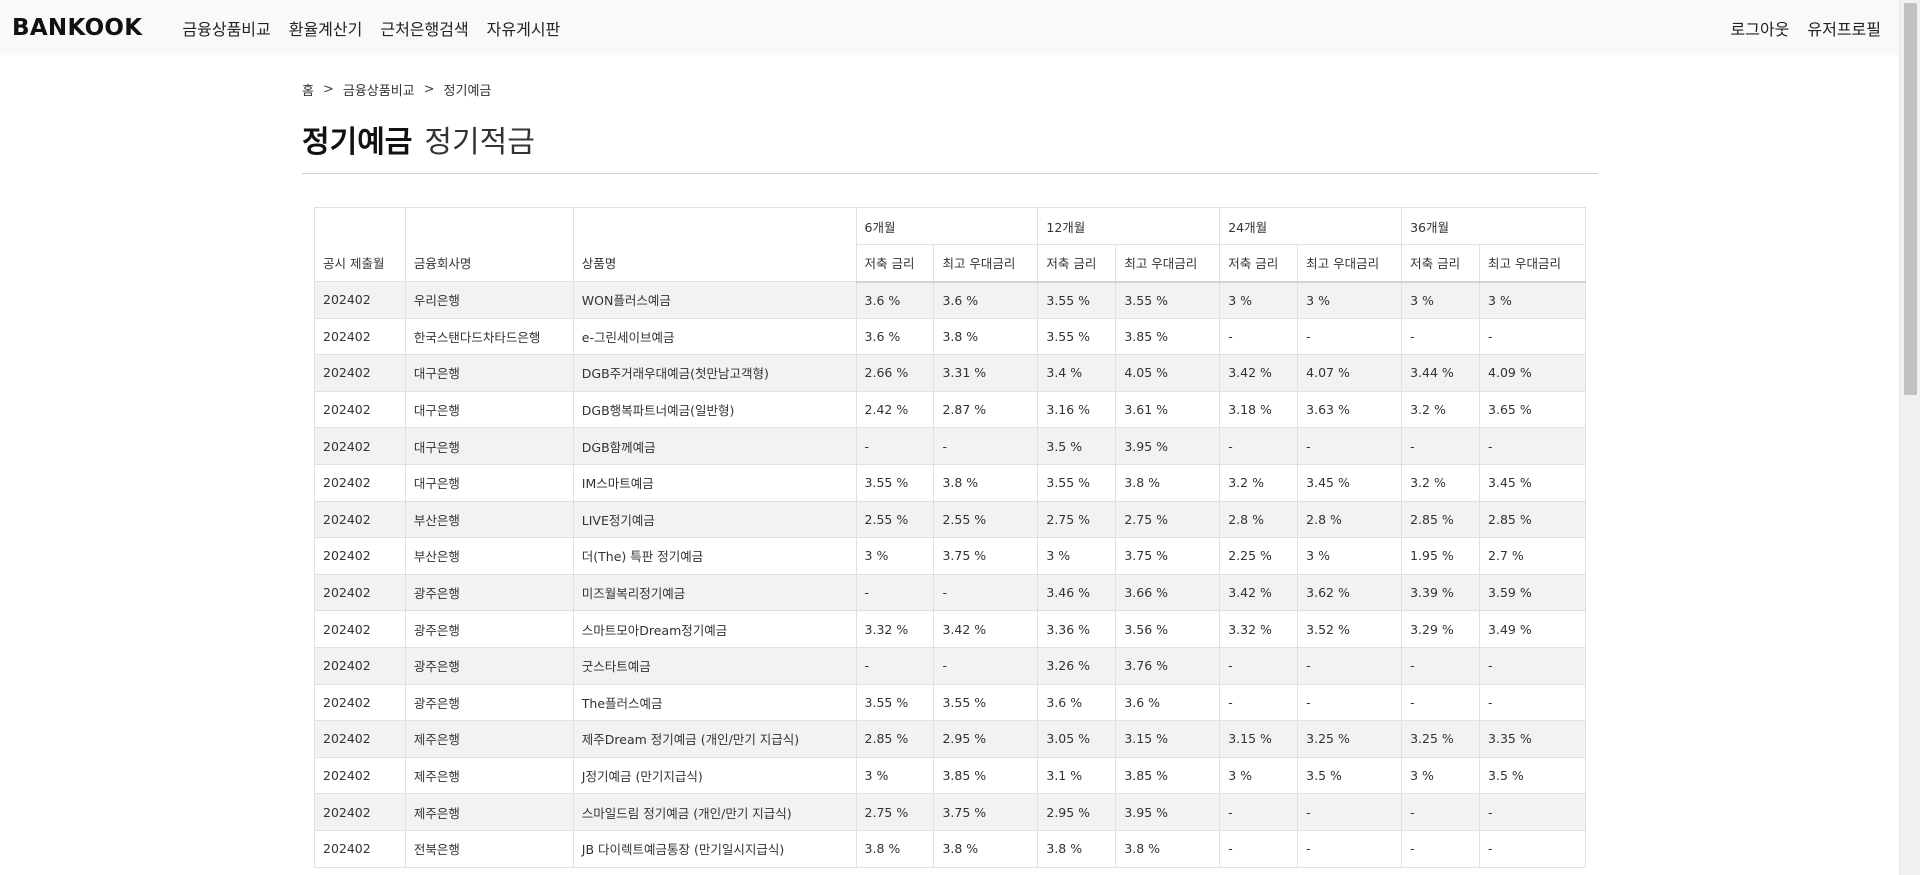 The image size is (1920, 875). I want to click on cell-company: 한국스탠다드차타드은행, so click(489, 336).